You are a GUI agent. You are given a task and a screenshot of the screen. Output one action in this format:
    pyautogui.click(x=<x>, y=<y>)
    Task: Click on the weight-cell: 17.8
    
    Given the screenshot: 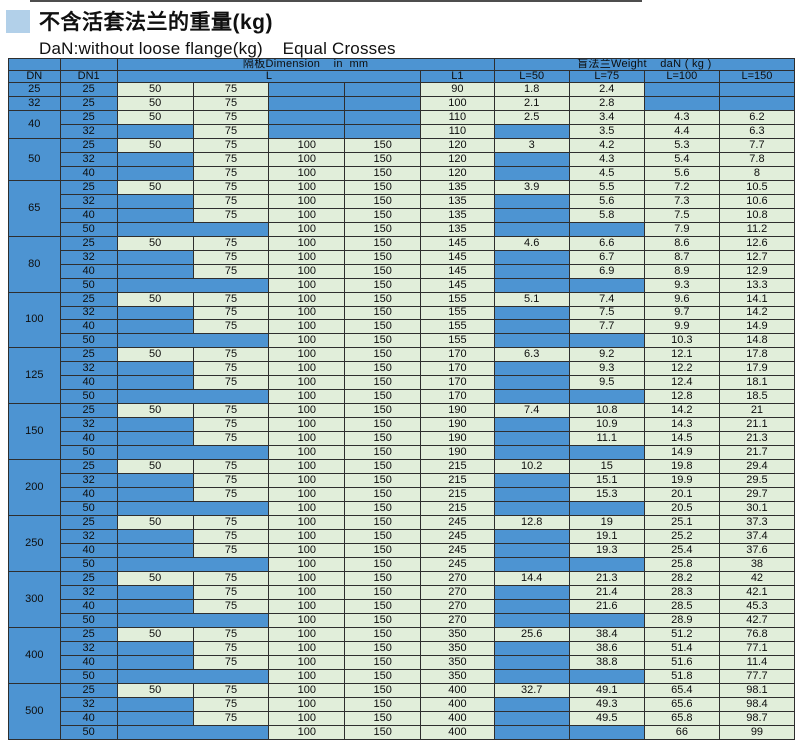 What is the action you would take?
    pyautogui.click(x=757, y=355)
    